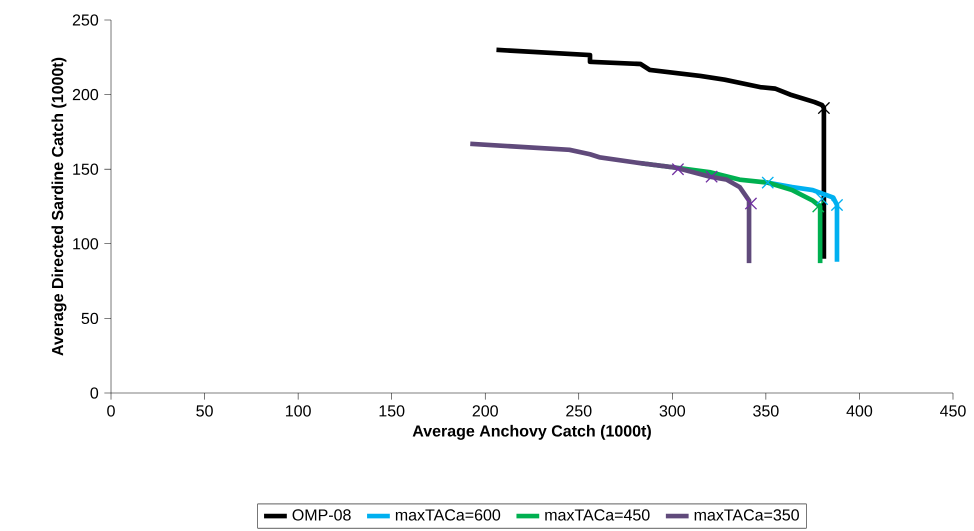  What do you see at coordinates (321, 515) in the screenshot?
I see `legend-label: OMP-08` at bounding box center [321, 515].